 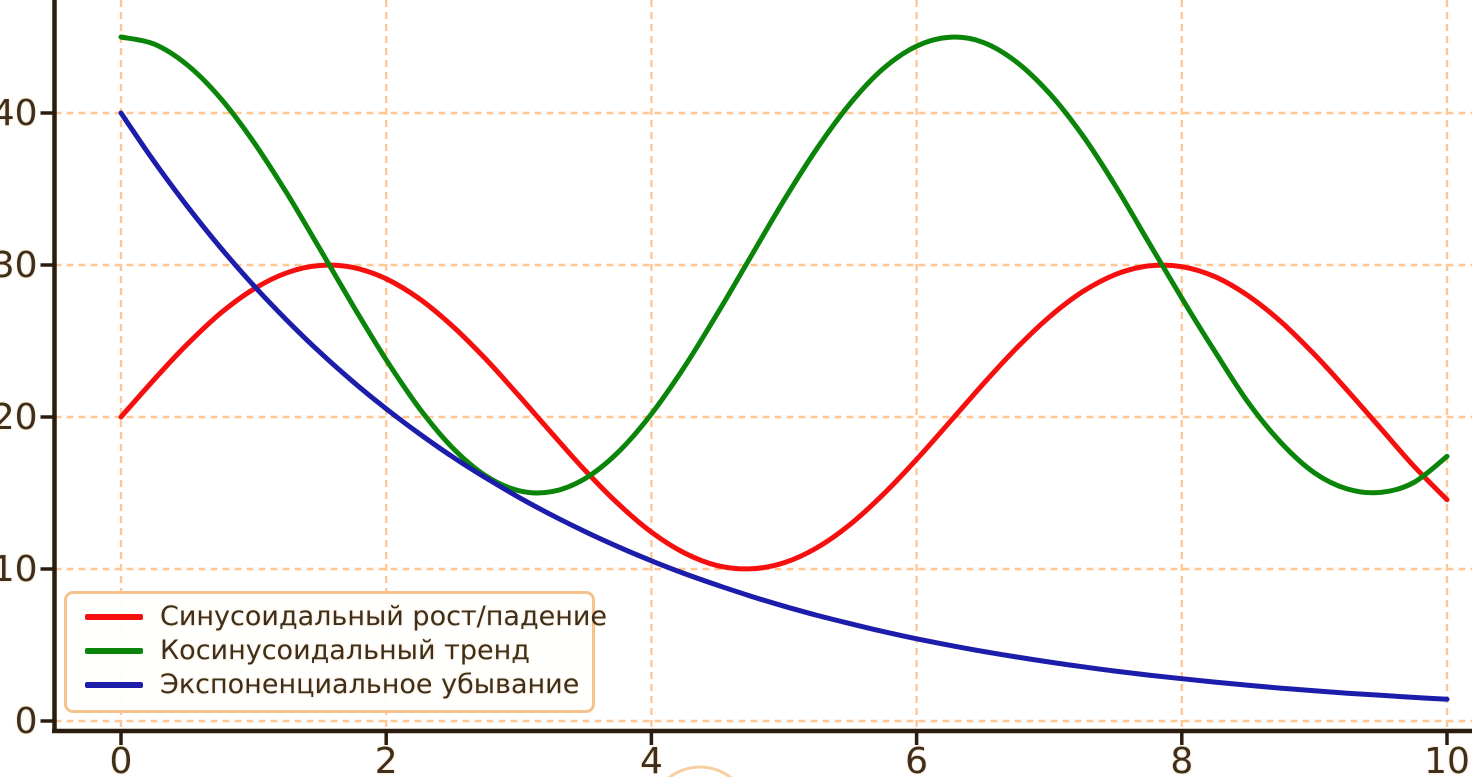 What do you see at coordinates (19, 265) in the screenshot?
I see `y-tick-label: 30` at bounding box center [19, 265].